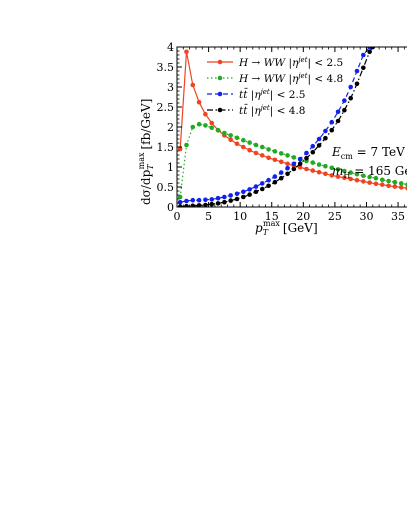  I want to click on x-tick-label: 0, so click(177, 216).